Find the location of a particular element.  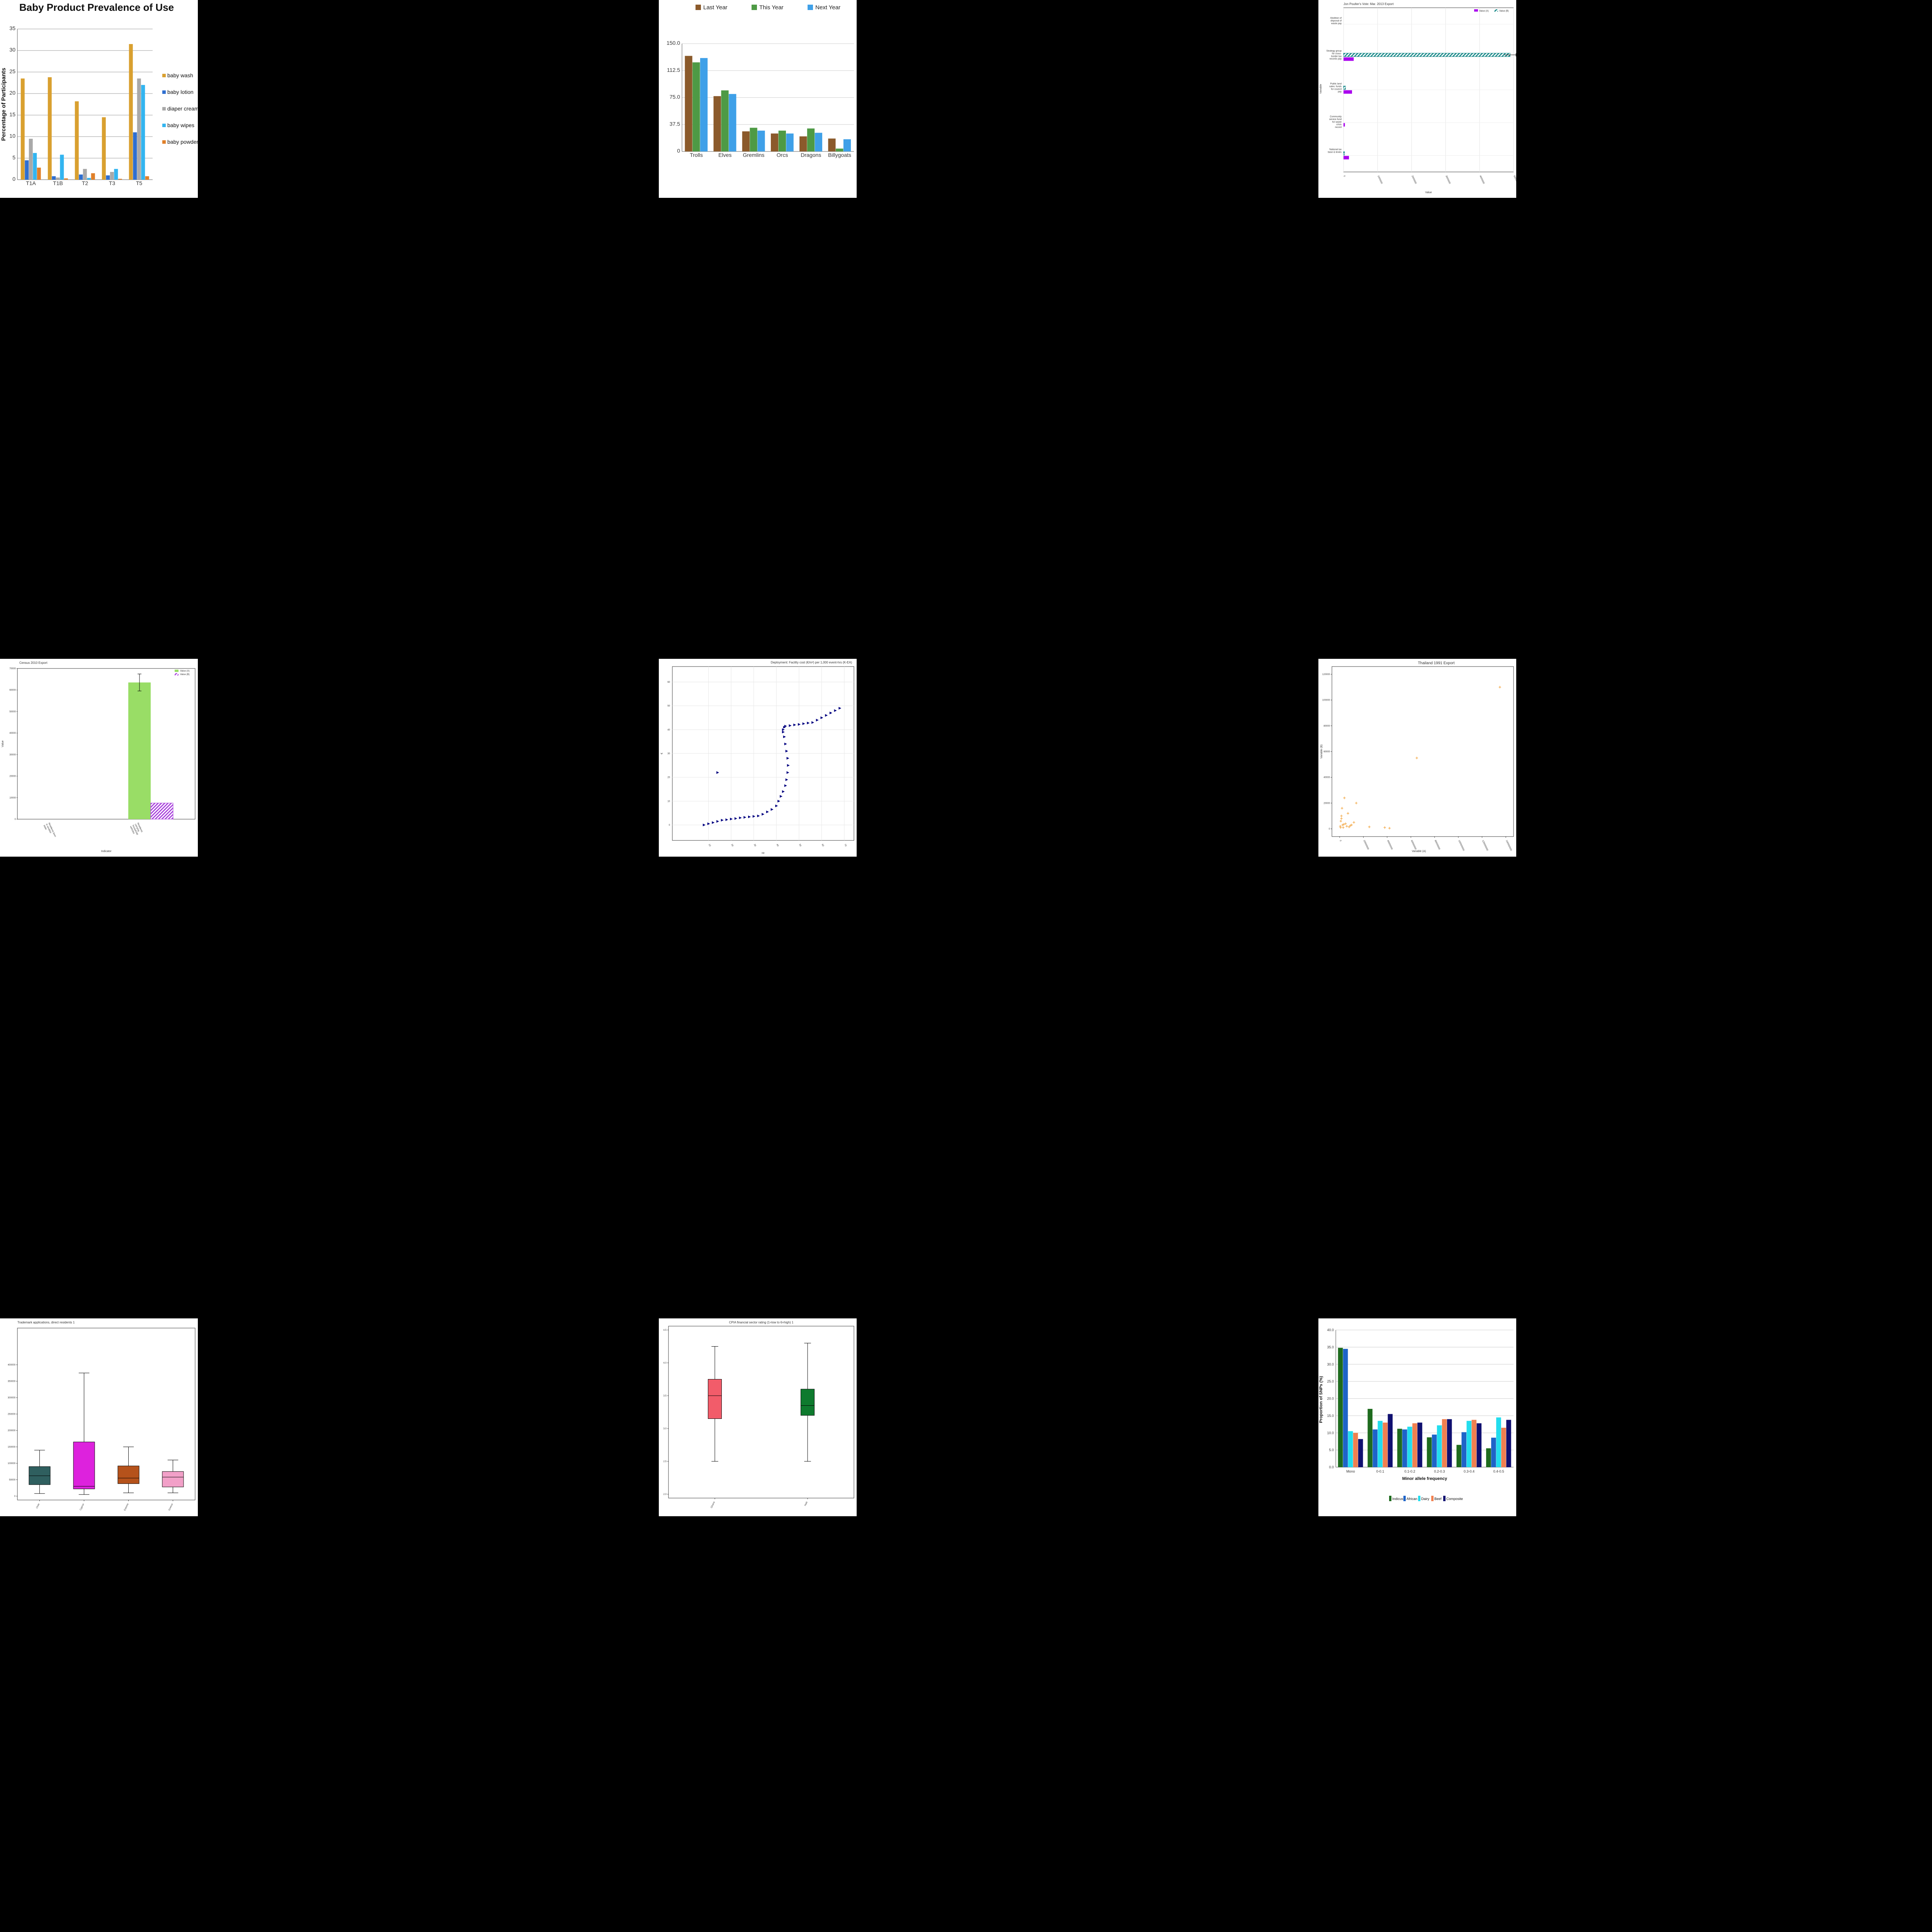

y-tick-label: 30 is located at coordinates (669, 754).